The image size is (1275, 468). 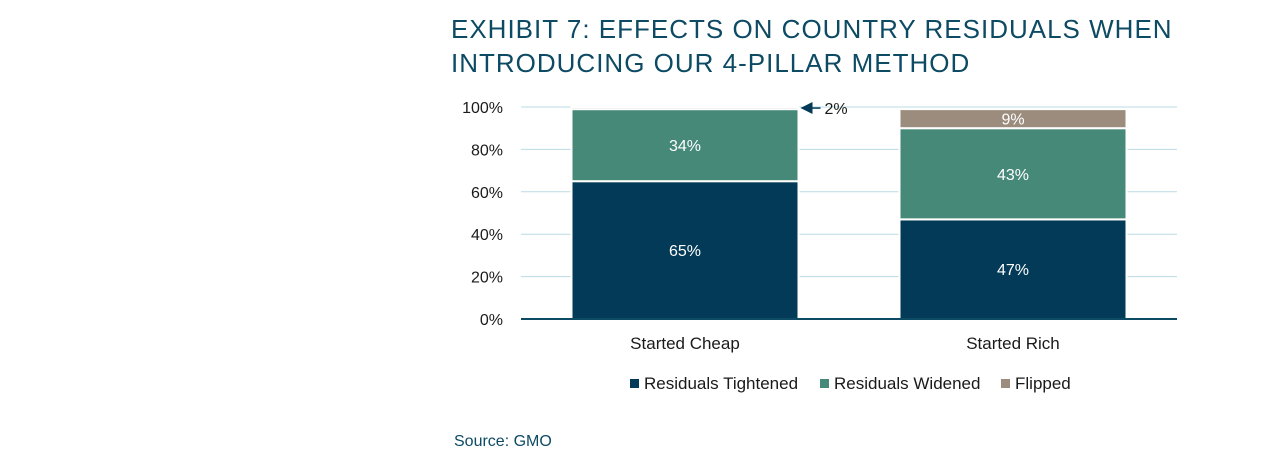 I want to click on bar-started-rich-flipped, so click(x=1013, y=119).